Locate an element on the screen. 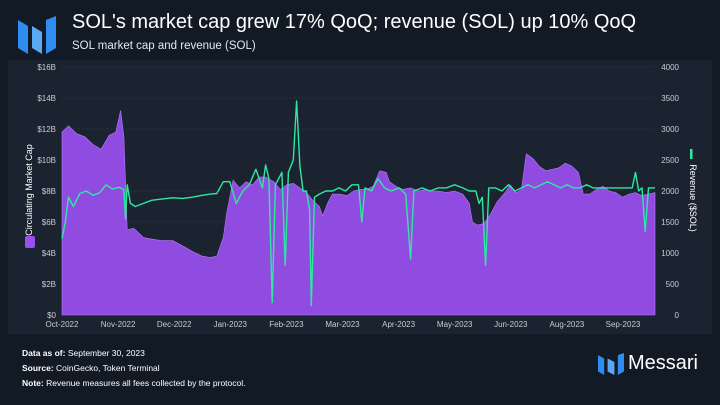 The width and height of the screenshot is (720, 405). right-tick-label: 0 is located at coordinates (677, 315).